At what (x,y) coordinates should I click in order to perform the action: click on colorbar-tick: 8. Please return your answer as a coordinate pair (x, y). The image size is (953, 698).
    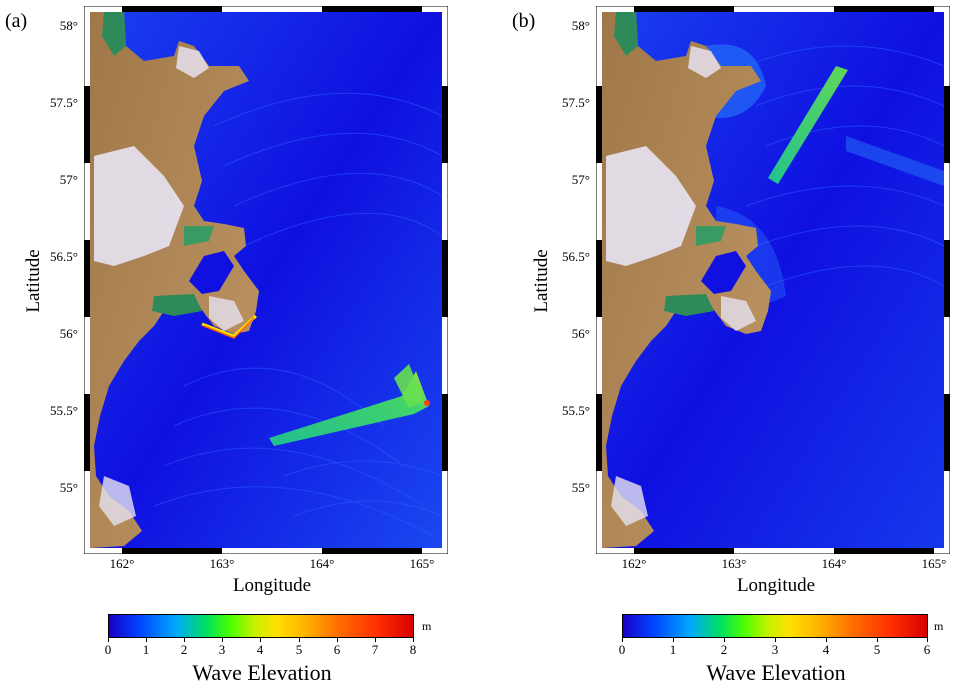
    Looking at the image, I should click on (413, 649).